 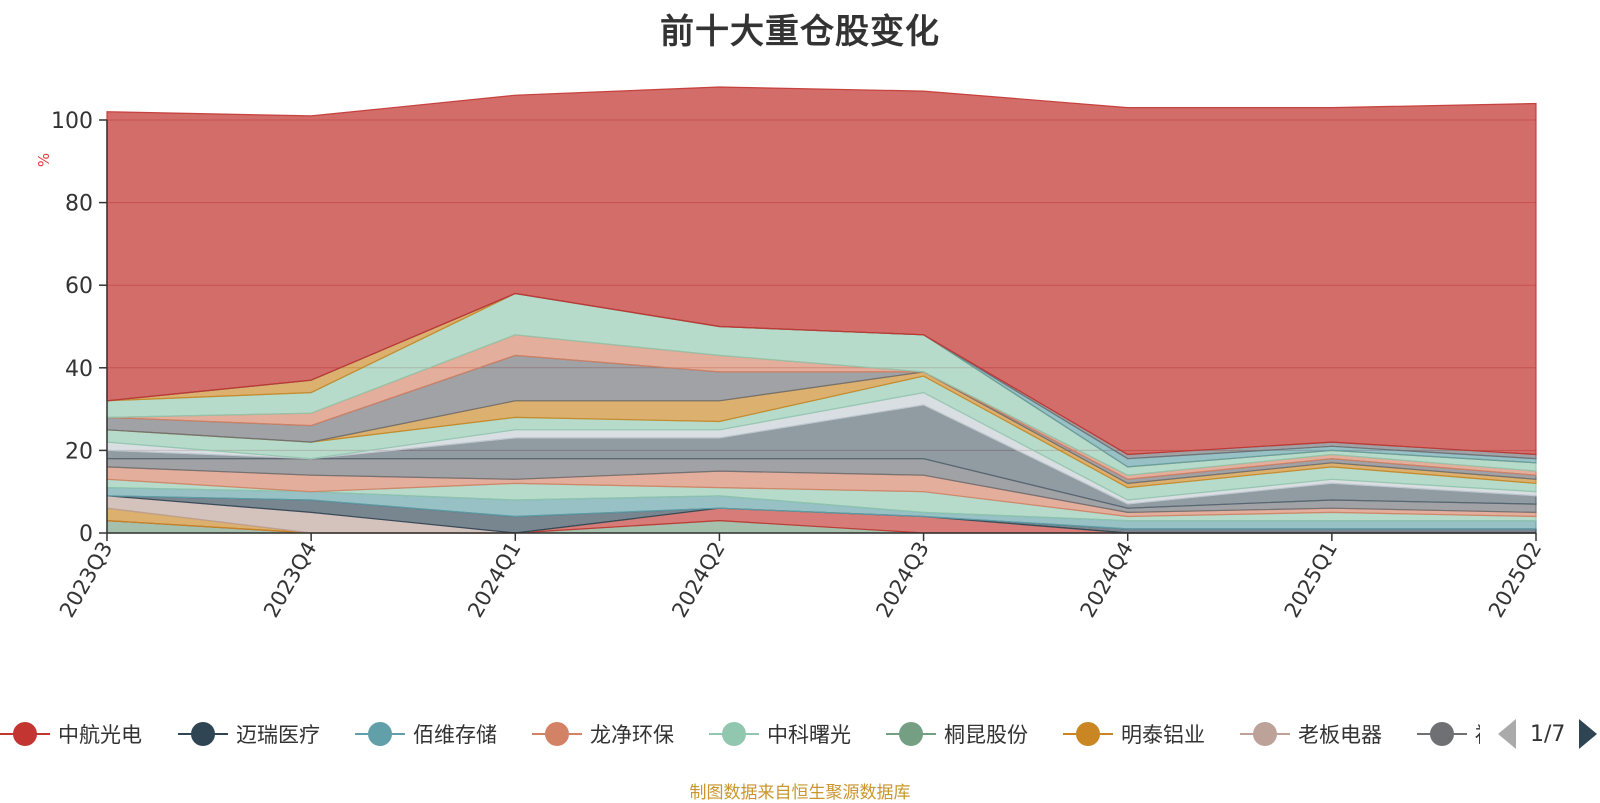 I want to click on legend: 中航光电 迈瑞医疗 佰维存储 龙净环保 中科曙光 桐昆股份 明泰铝业 老板电器 福, so click(x=740, y=734).